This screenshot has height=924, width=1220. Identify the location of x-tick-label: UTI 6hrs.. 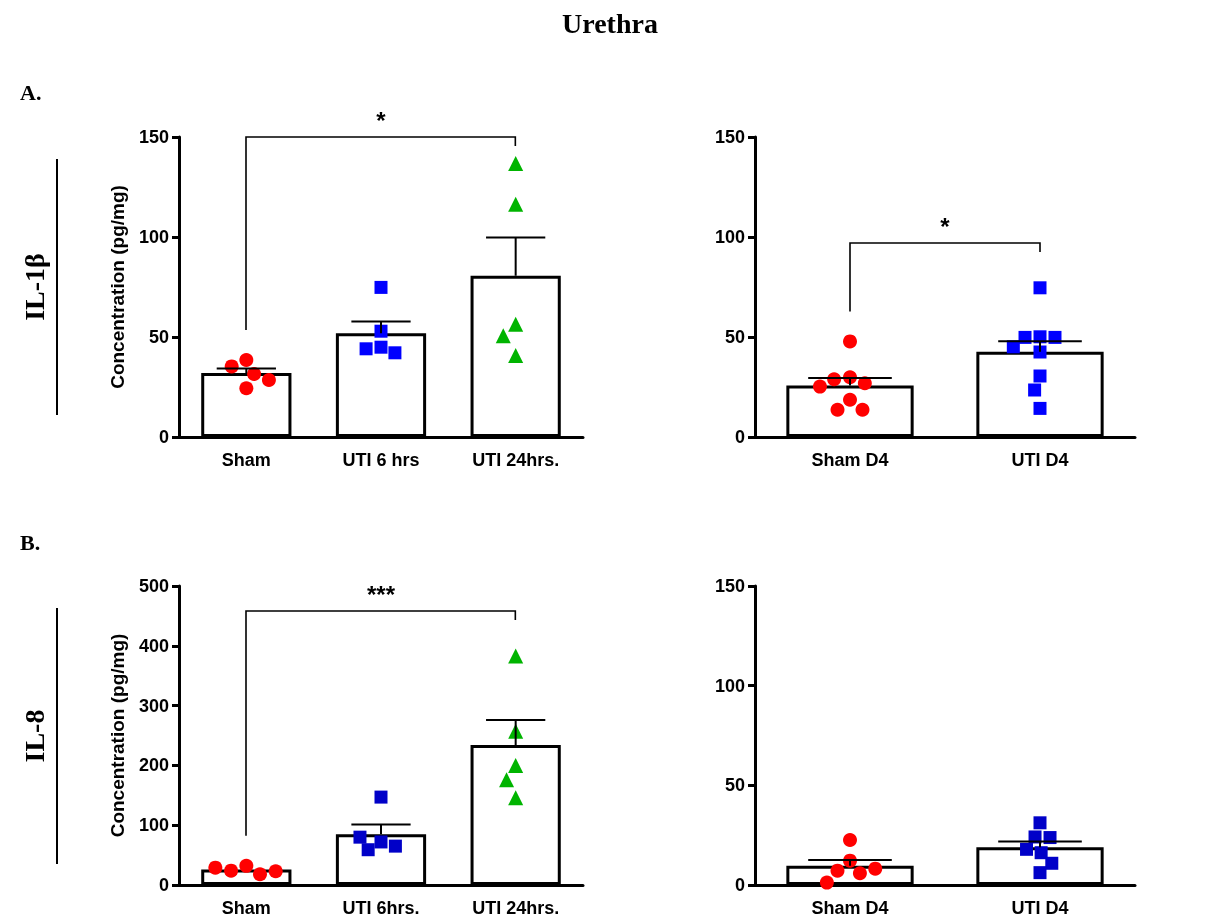
(381, 908).